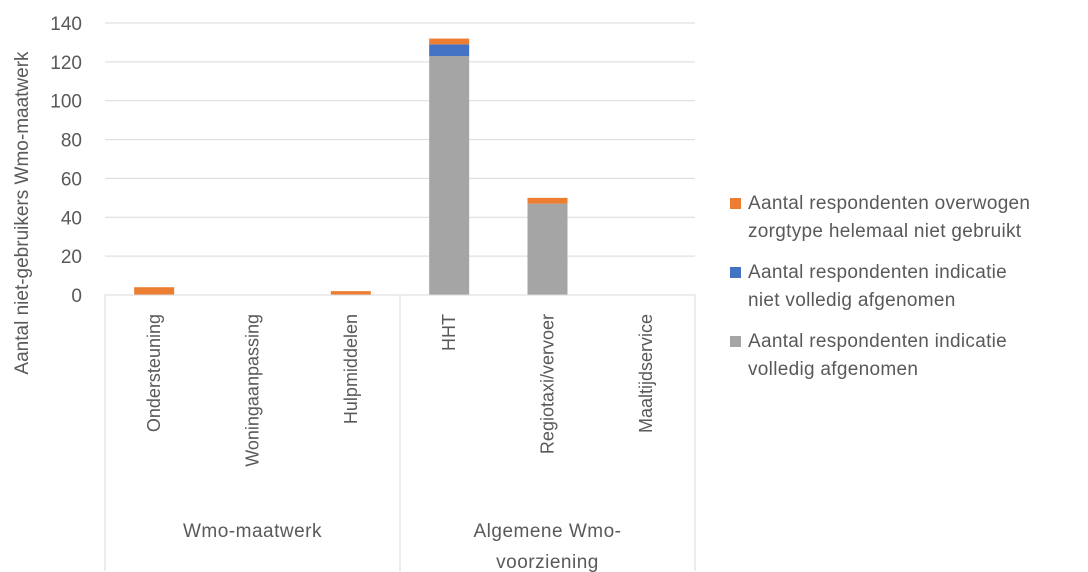  I want to click on legend-label: Aantal respondenten overwogen, so click(889, 203).